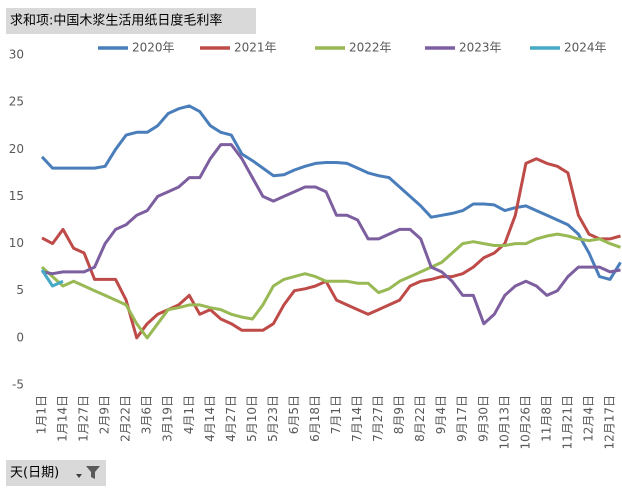 This screenshot has width=622, height=491. What do you see at coordinates (420, 418) in the screenshot?
I see `x-tick-label: 8月22日` at bounding box center [420, 418].